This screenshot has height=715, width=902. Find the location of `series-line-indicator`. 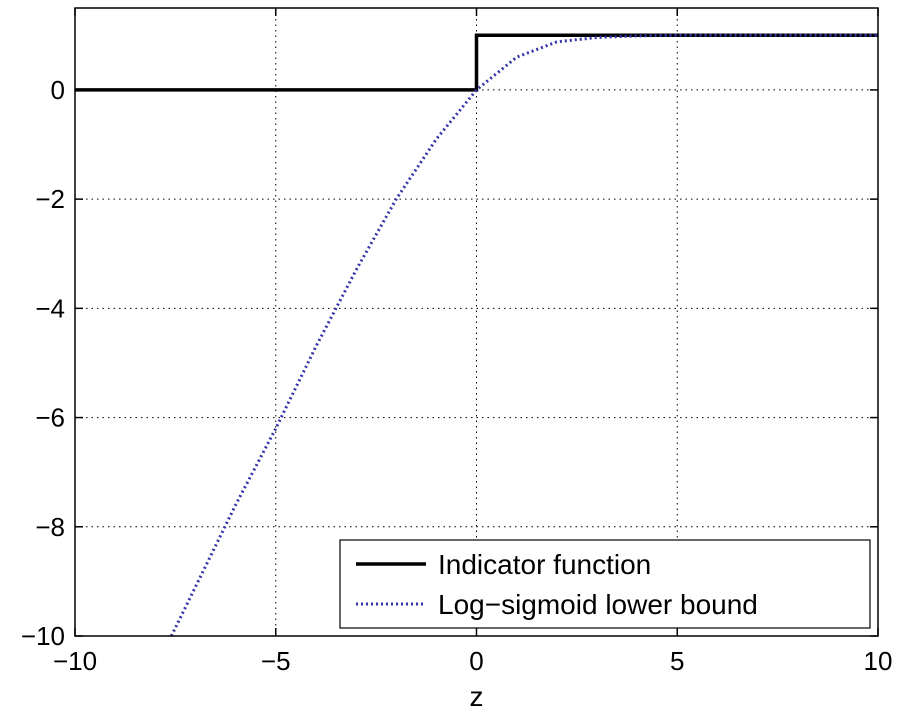

series-line-indicator is located at coordinates (476, 62).